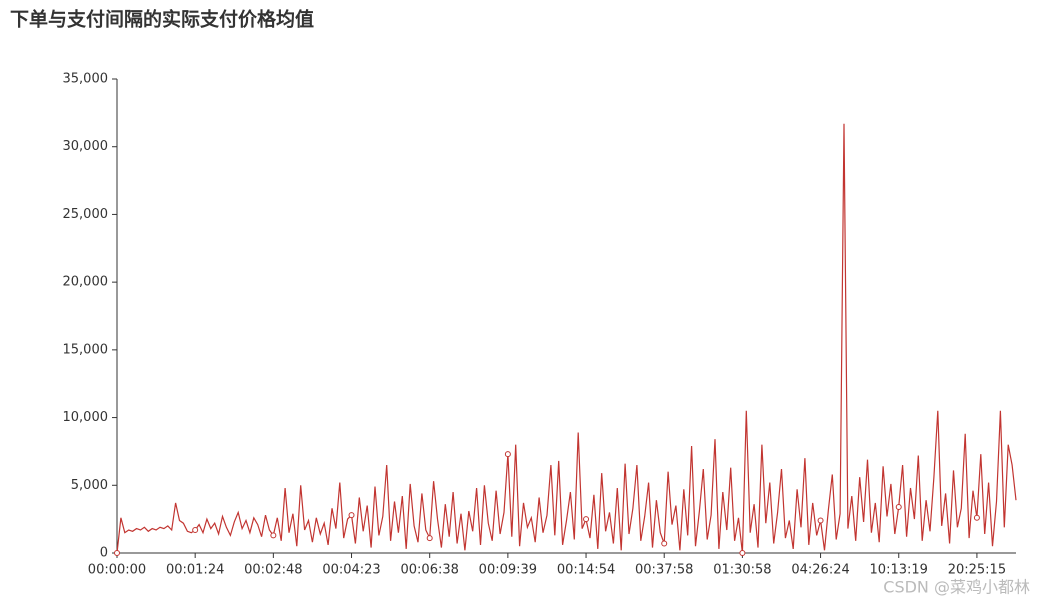 The height and width of the screenshot is (606, 1047). What do you see at coordinates (86, 349) in the screenshot?
I see `y-tick-label: 15,000` at bounding box center [86, 349].